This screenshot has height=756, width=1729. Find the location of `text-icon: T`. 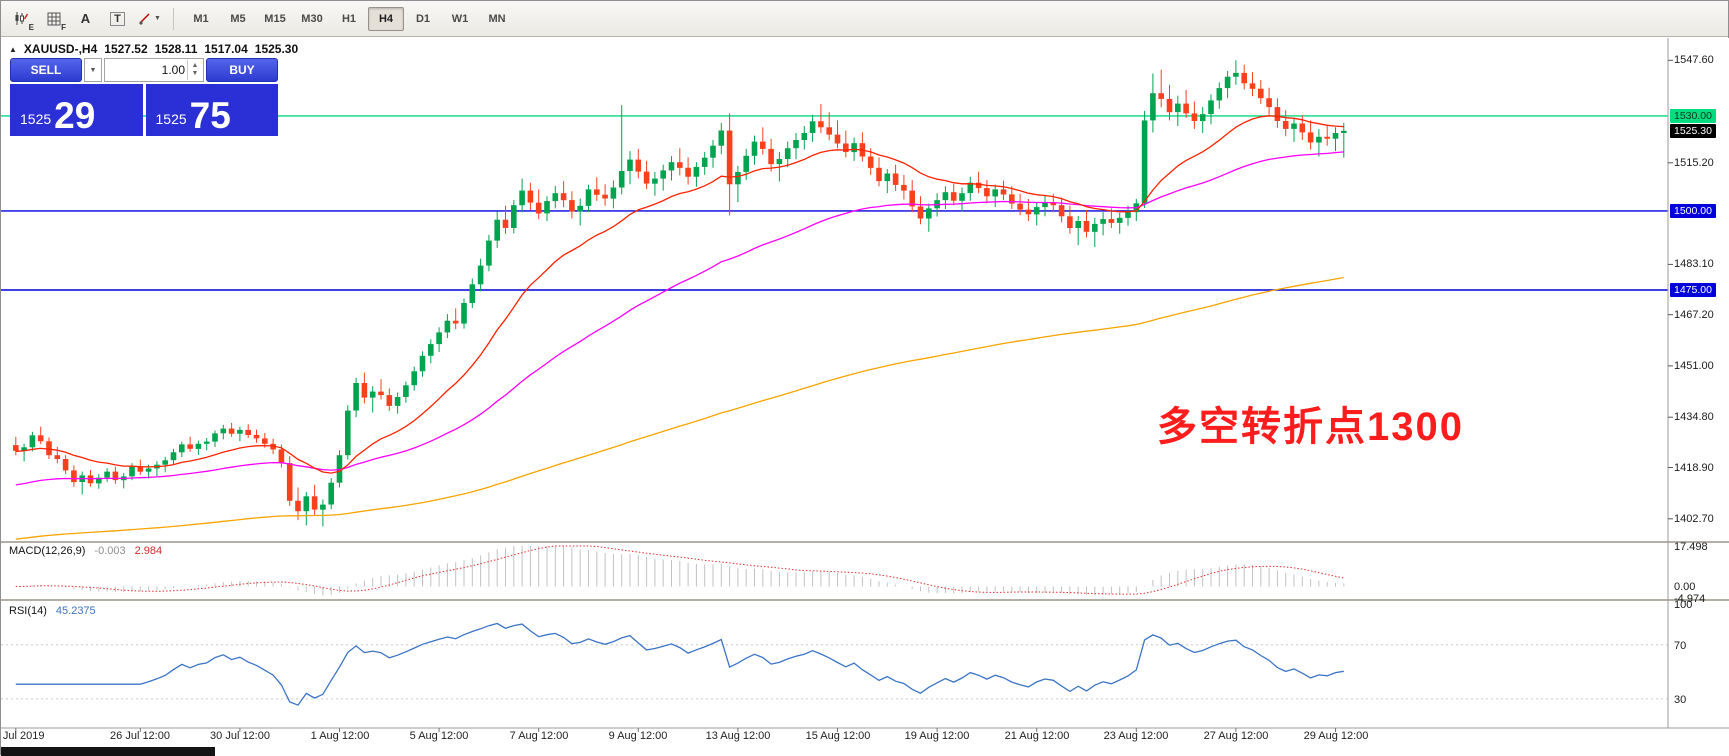

text-icon: T is located at coordinates (117, 19).